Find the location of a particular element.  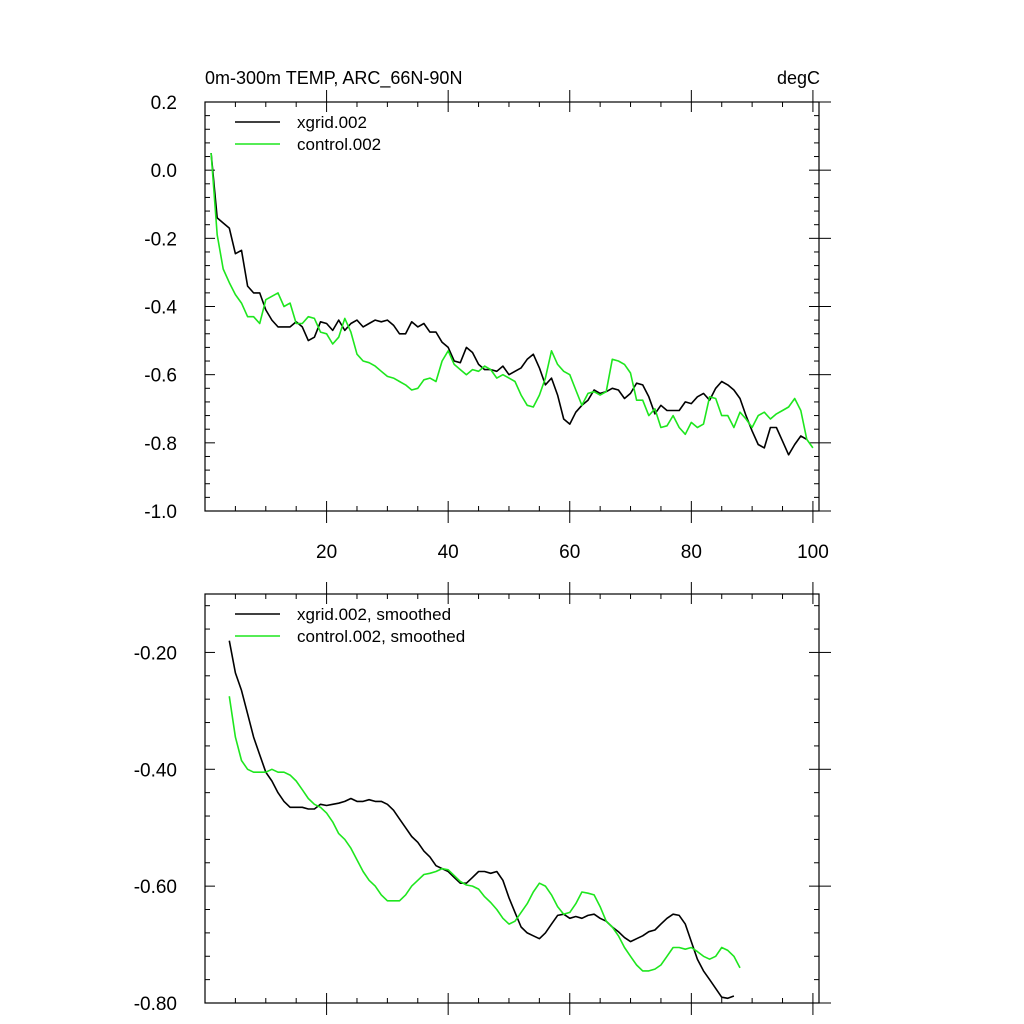

top-y-tick-label: -1.0 is located at coordinates (160, 512).